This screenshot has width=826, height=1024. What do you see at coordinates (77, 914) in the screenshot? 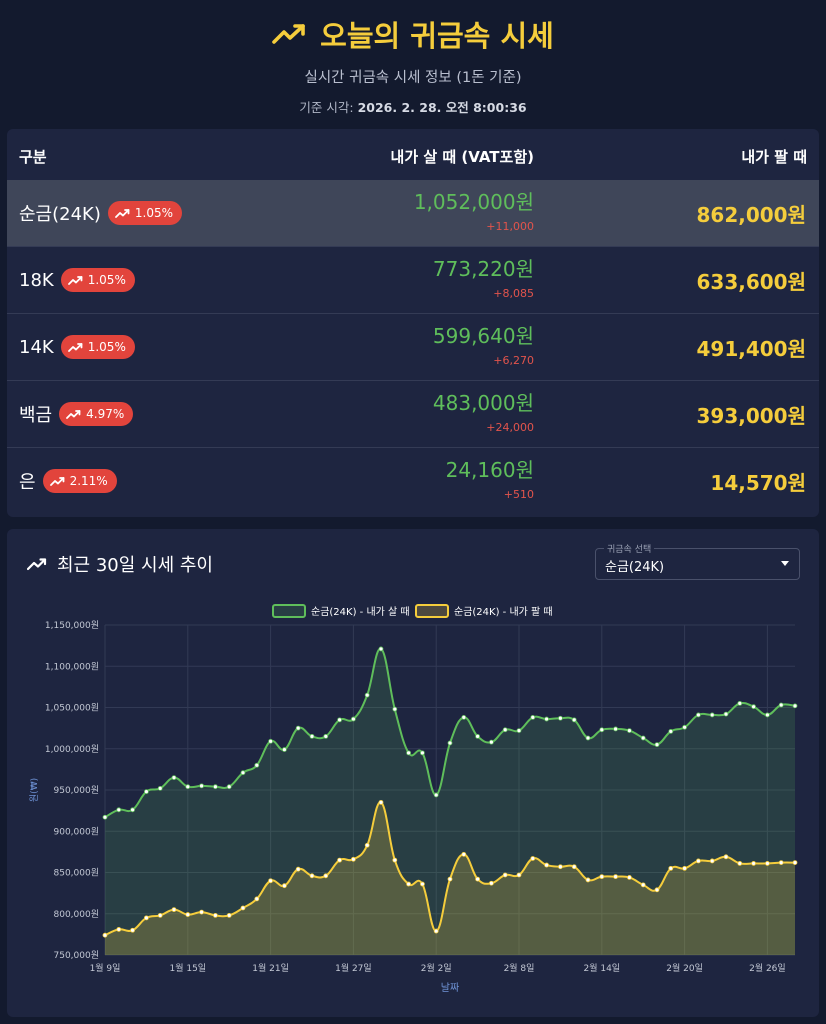
I see `y-tick-label: 800,000원` at bounding box center [77, 914].